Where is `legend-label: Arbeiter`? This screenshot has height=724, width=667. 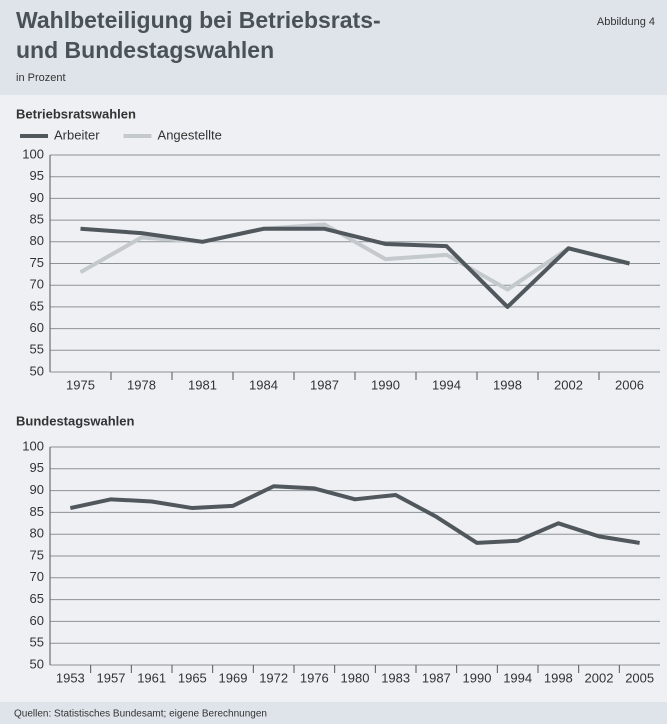
legend-label: Arbeiter is located at coordinates (77, 134).